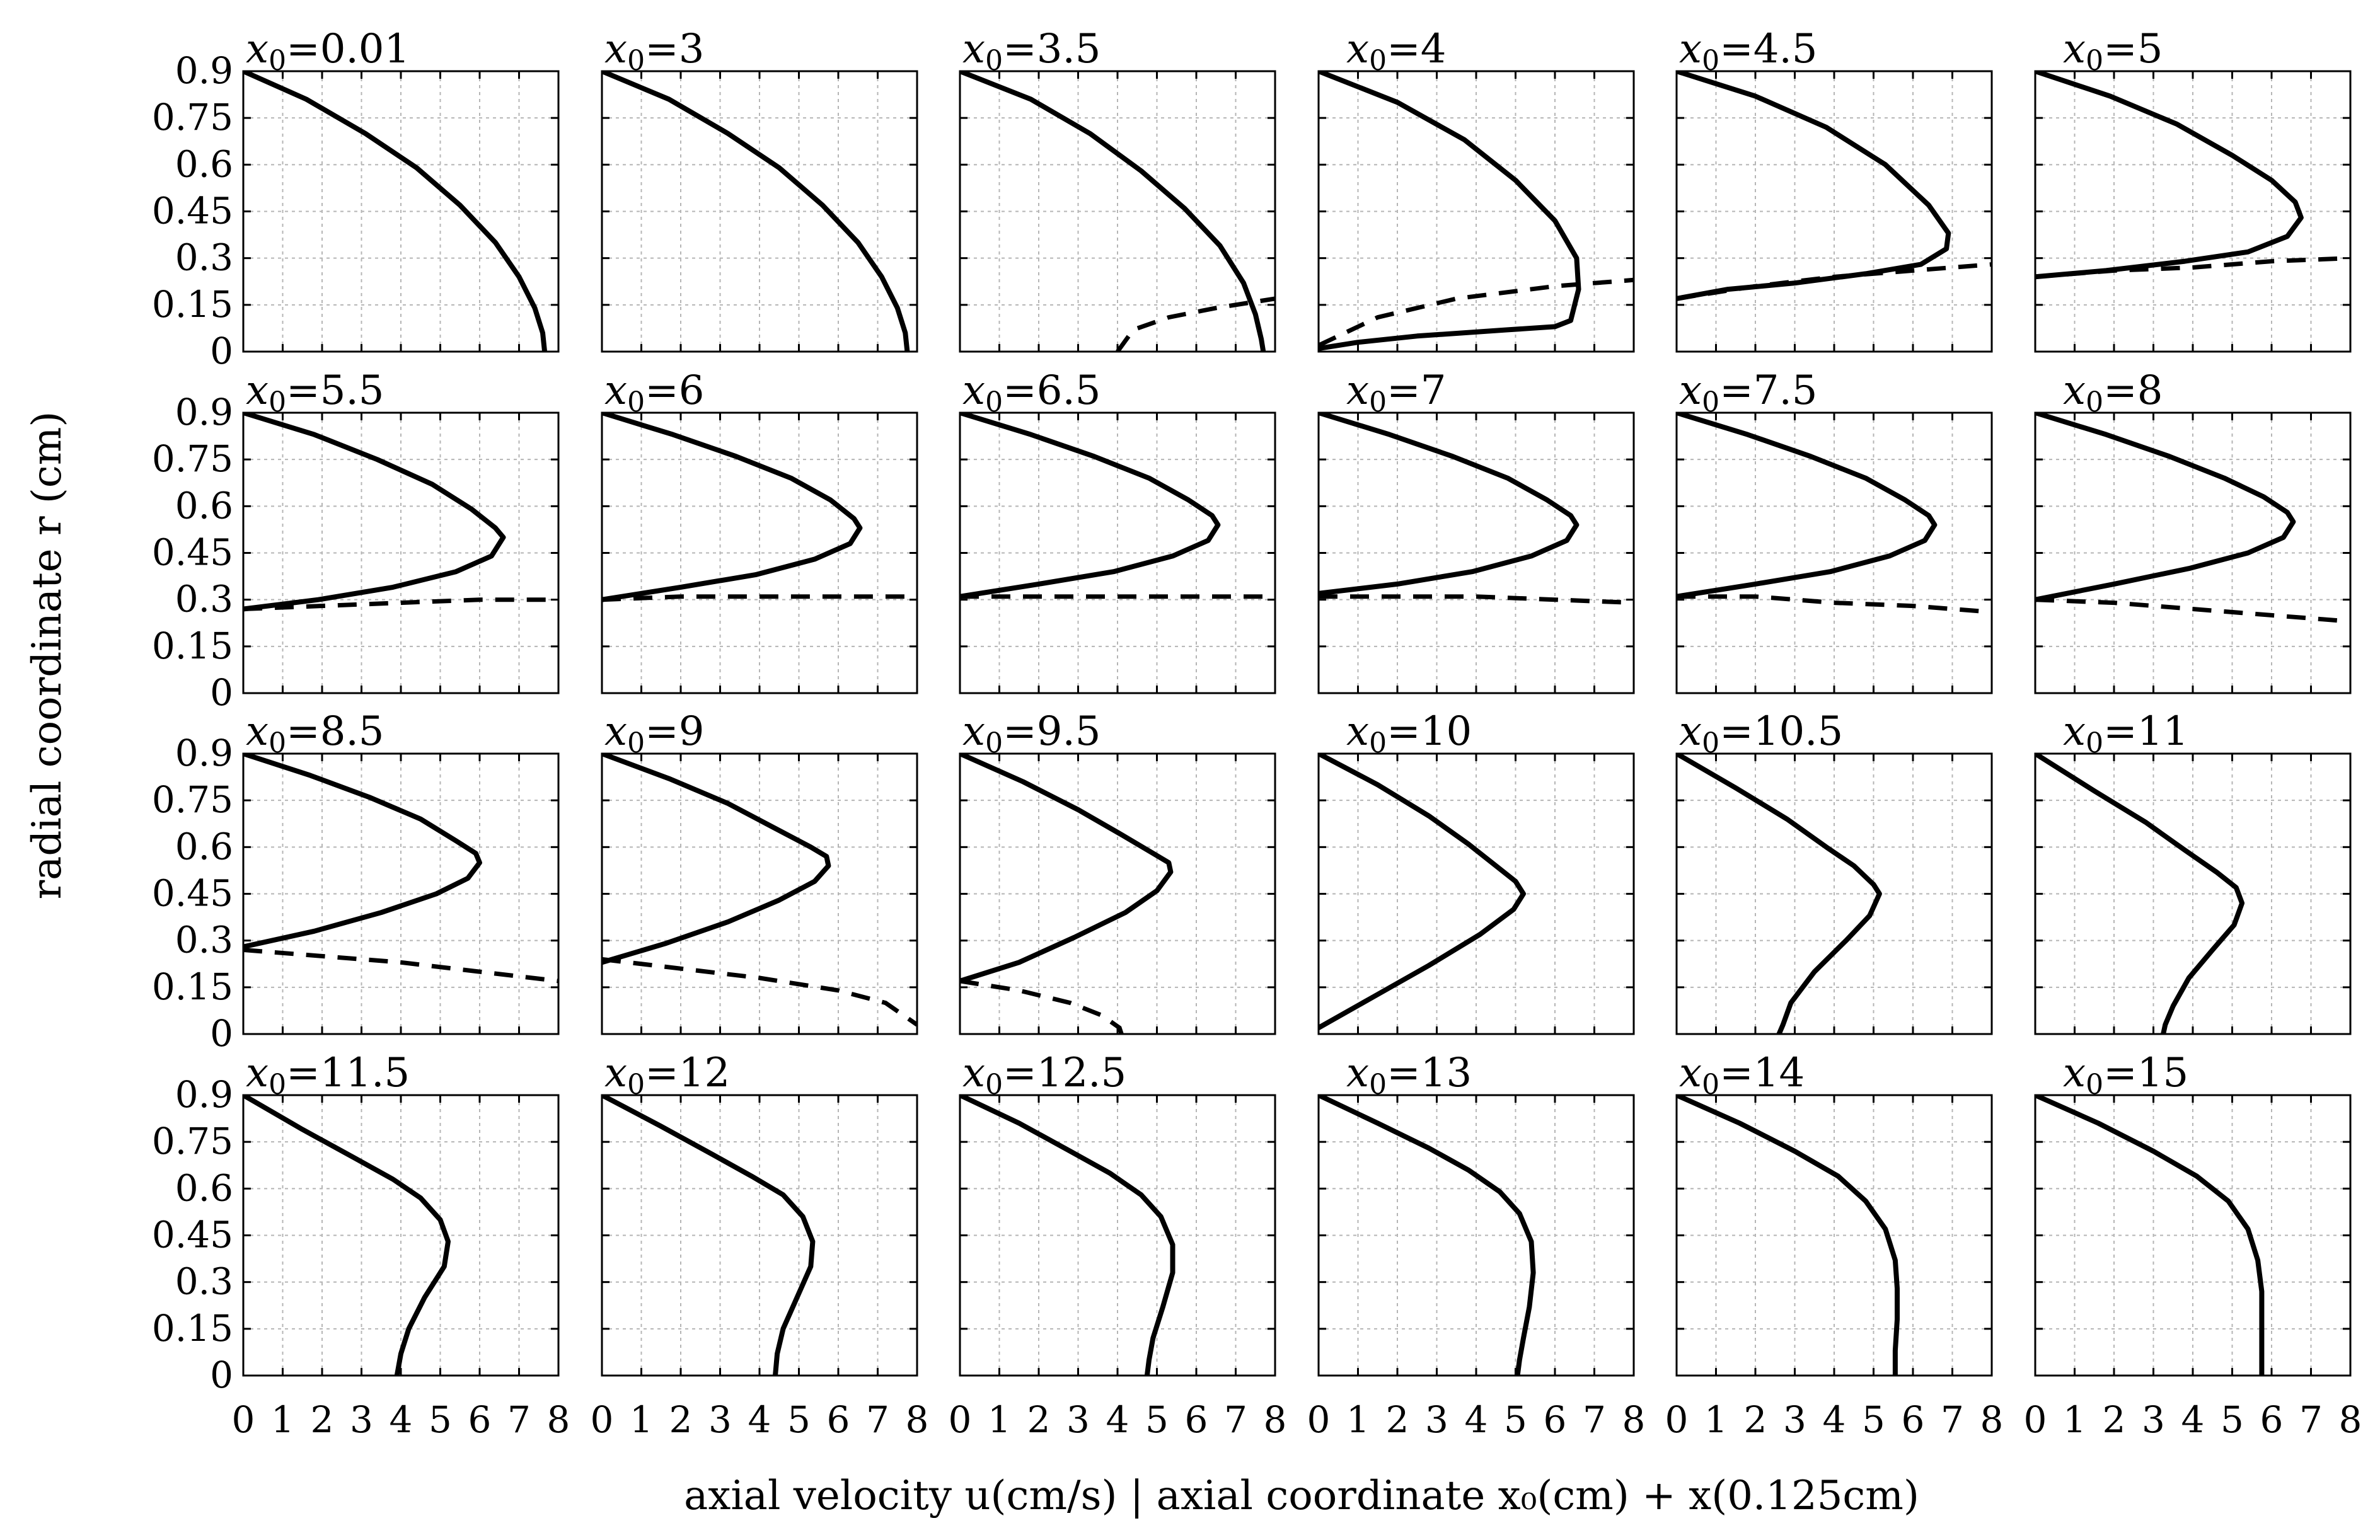 This screenshot has width=2380, height=1540. I want to click on panel: x0=4, so click(1476, 189).